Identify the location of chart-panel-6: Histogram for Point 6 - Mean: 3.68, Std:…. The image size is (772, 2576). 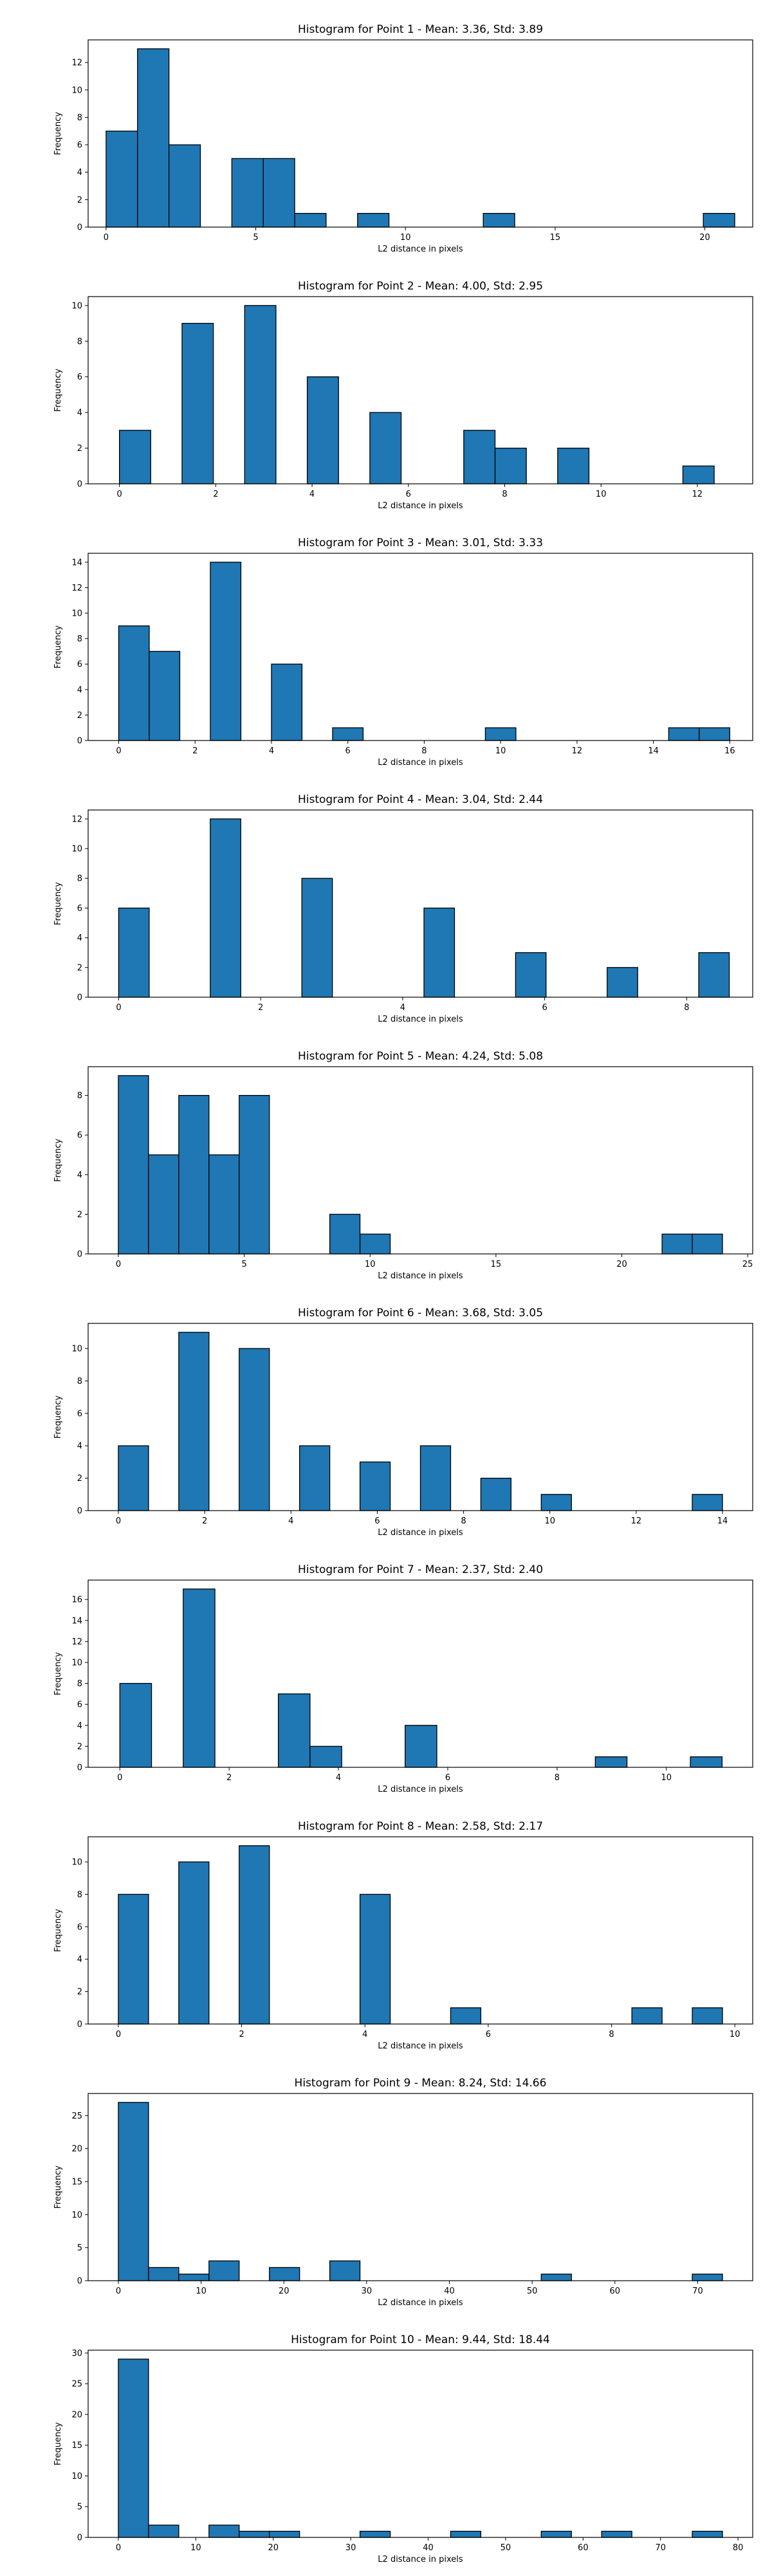
(403, 1422).